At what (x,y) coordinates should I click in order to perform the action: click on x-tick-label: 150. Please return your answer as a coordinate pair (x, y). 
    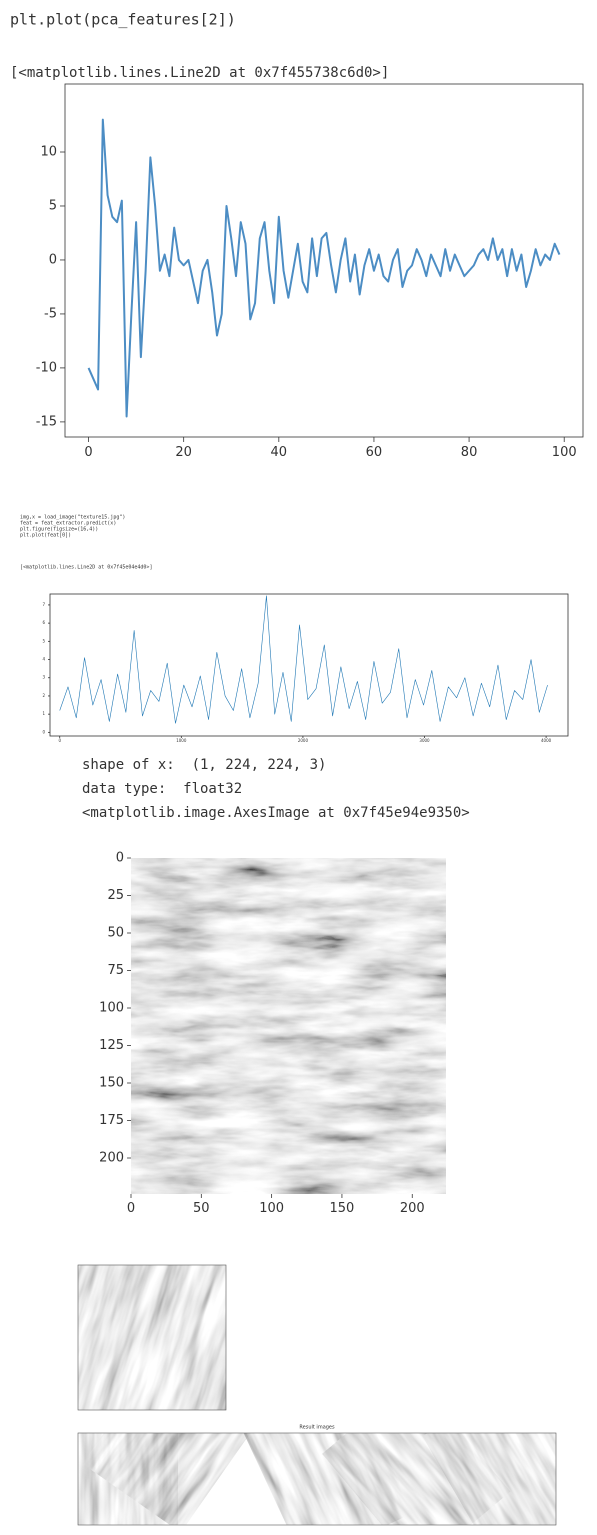
    Looking at the image, I should click on (342, 1208).